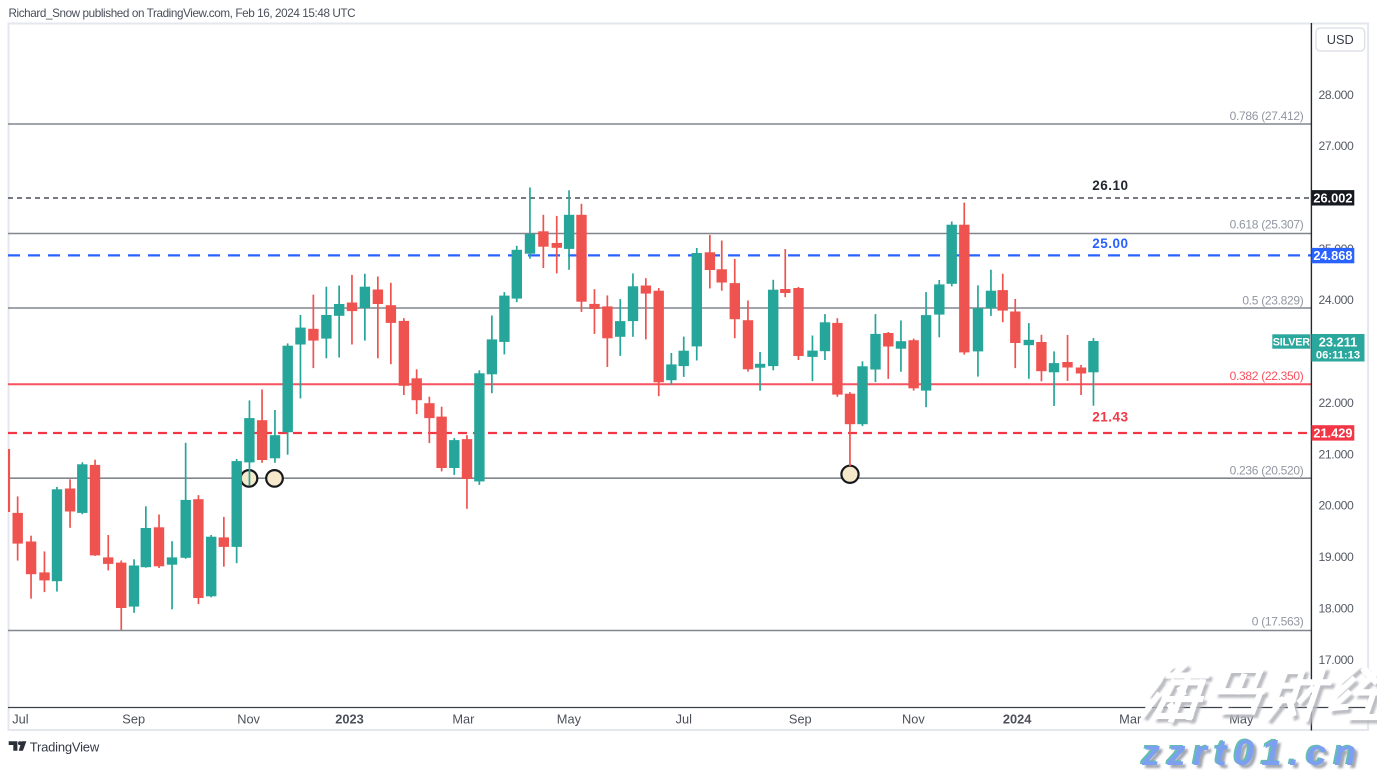 This screenshot has height=774, width=1377. Describe the element at coordinates (1278, 622) in the screenshot. I see `svg-text: 0 (17.563)` at that location.